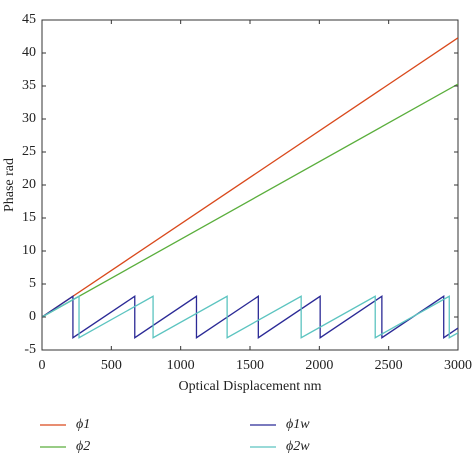 The image size is (474, 474). I want to click on legend-label: ϕ1w, so click(298, 424).